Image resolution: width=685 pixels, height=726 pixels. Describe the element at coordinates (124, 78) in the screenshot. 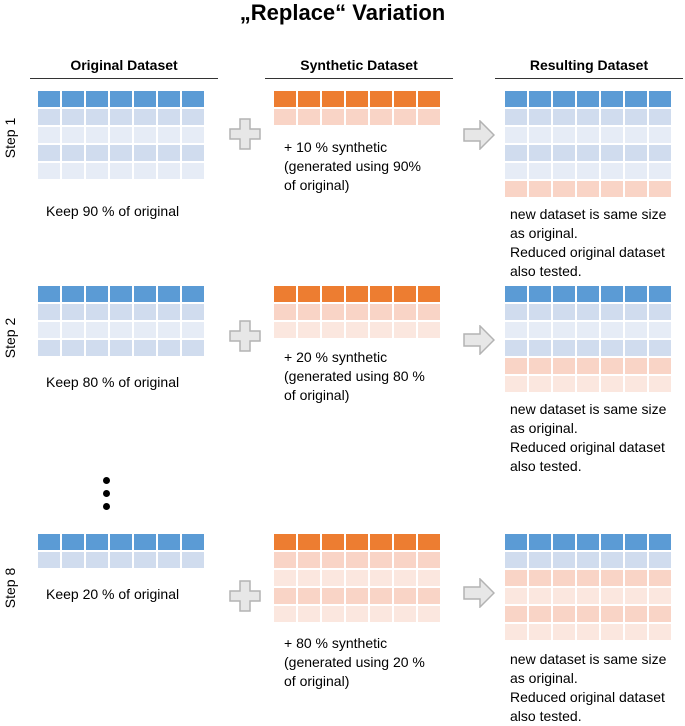

I see `original-heading-rule` at that location.